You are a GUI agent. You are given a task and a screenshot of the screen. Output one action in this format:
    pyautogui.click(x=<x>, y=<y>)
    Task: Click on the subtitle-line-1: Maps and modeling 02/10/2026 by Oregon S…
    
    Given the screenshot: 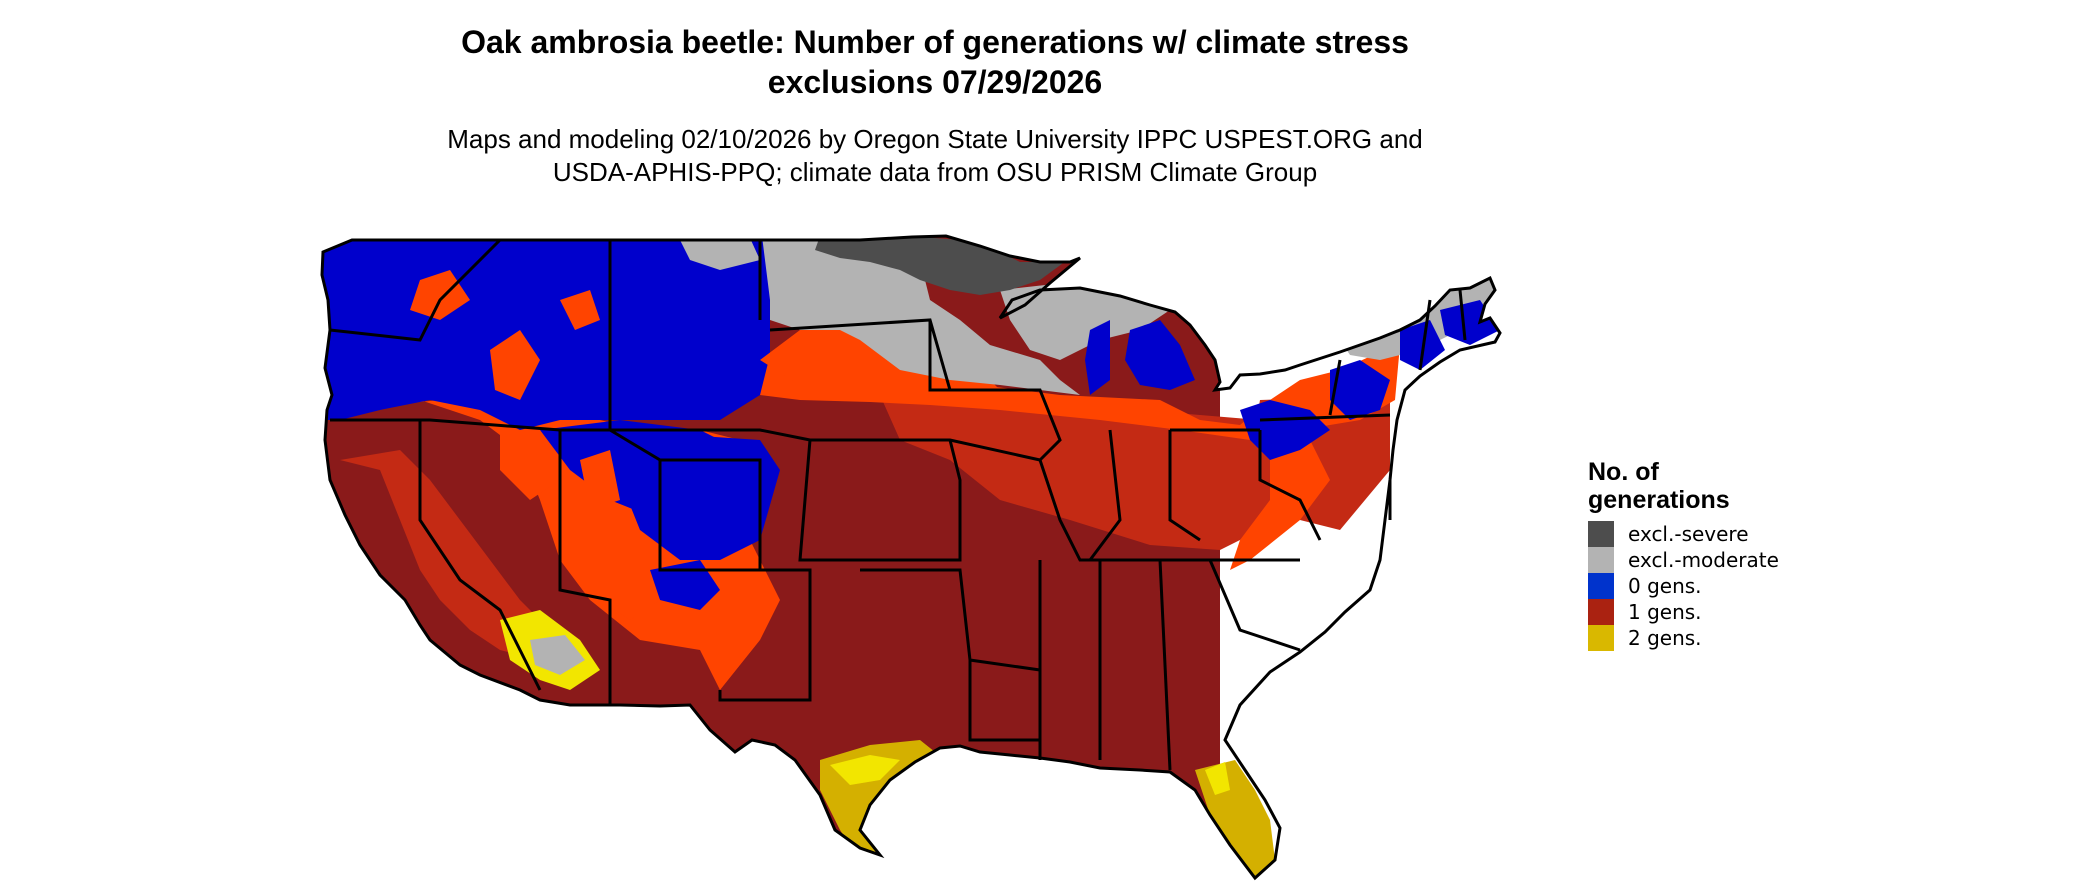 What is the action you would take?
    pyautogui.click(x=935, y=139)
    